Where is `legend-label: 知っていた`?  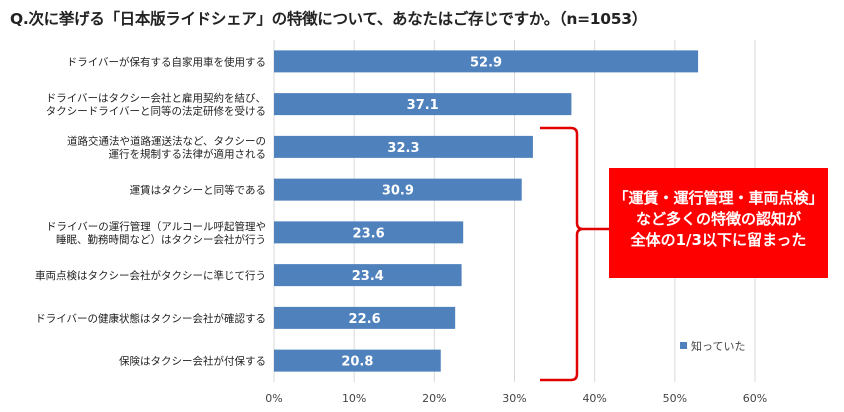 legend-label: 知っていた is located at coordinates (718, 346).